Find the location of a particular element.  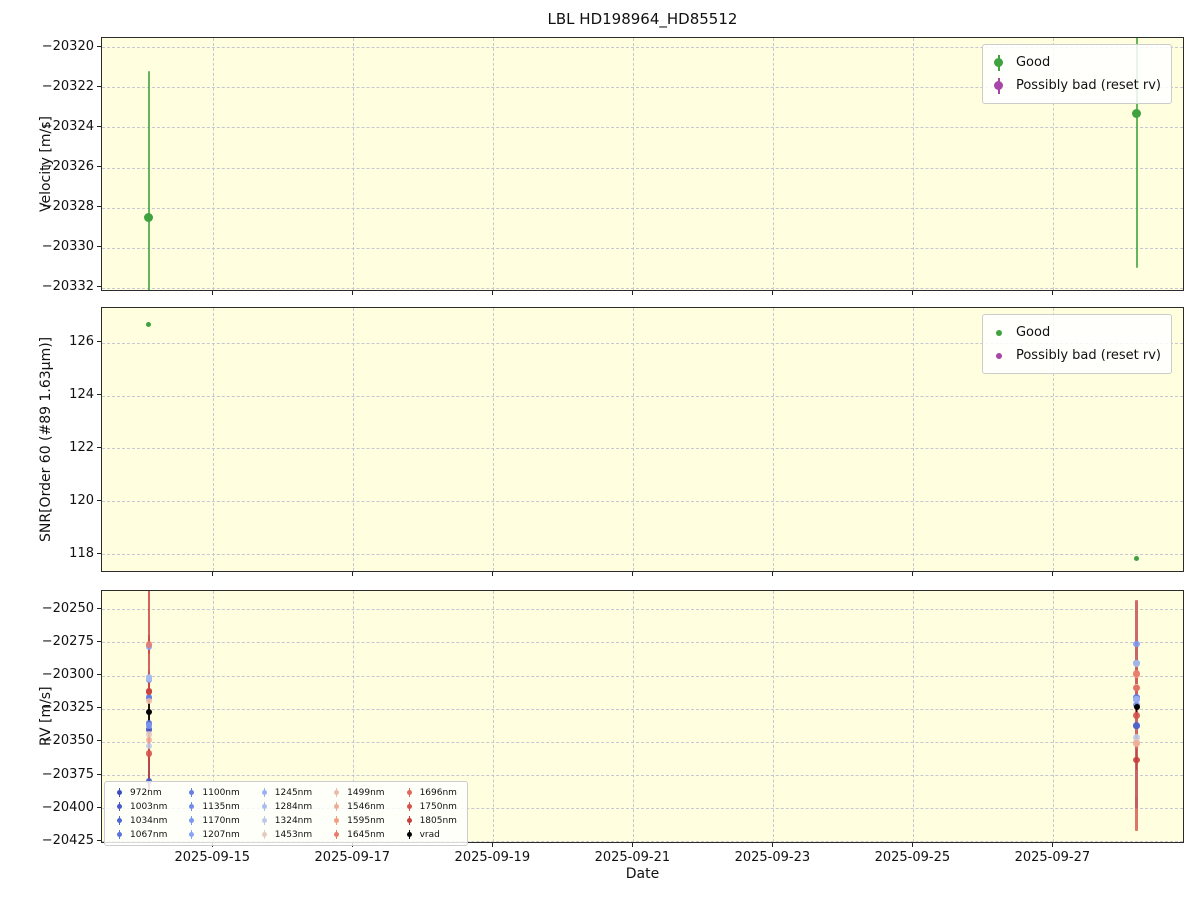

y-tick-label: −20330 is located at coordinates (67, 247).